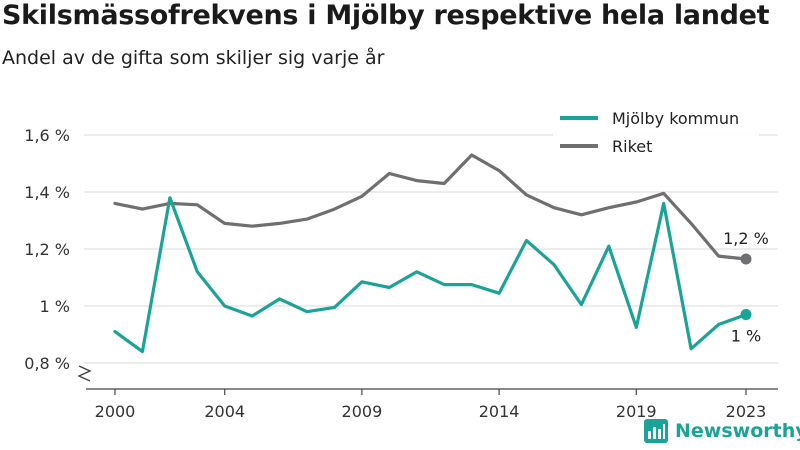  Describe the element at coordinates (84, 373) in the screenshot. I see `axis-break-icon` at that location.